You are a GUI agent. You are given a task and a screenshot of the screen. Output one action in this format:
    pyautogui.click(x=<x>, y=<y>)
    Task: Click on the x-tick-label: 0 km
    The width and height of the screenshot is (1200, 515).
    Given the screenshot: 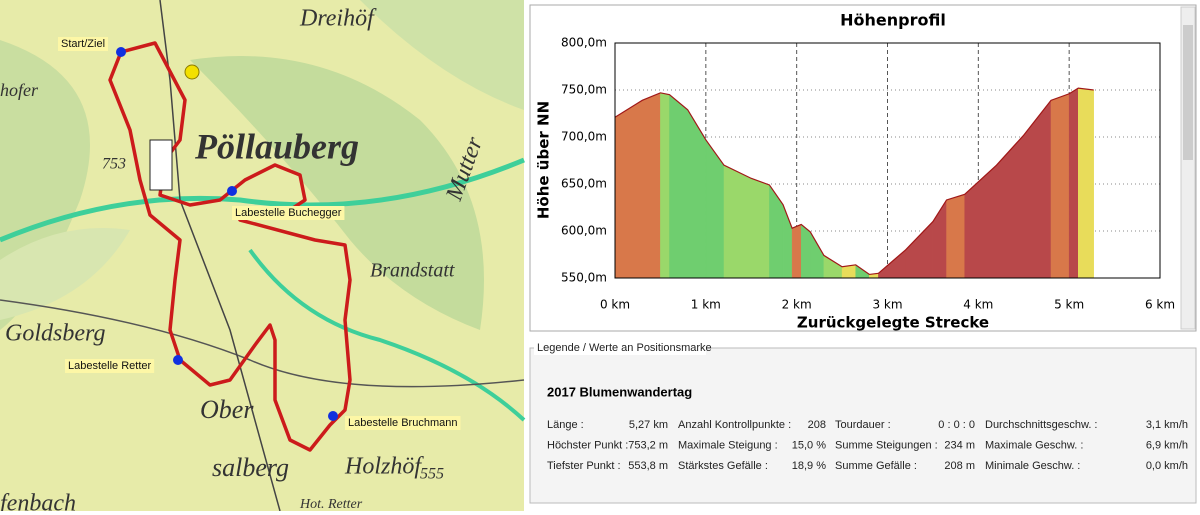 What is the action you would take?
    pyautogui.click(x=615, y=305)
    